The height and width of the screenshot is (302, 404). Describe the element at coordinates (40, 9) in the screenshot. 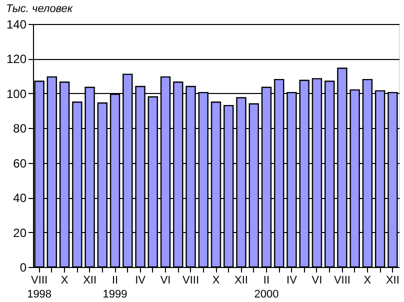

I see `y-axis-title: Тыс. человек` at that location.